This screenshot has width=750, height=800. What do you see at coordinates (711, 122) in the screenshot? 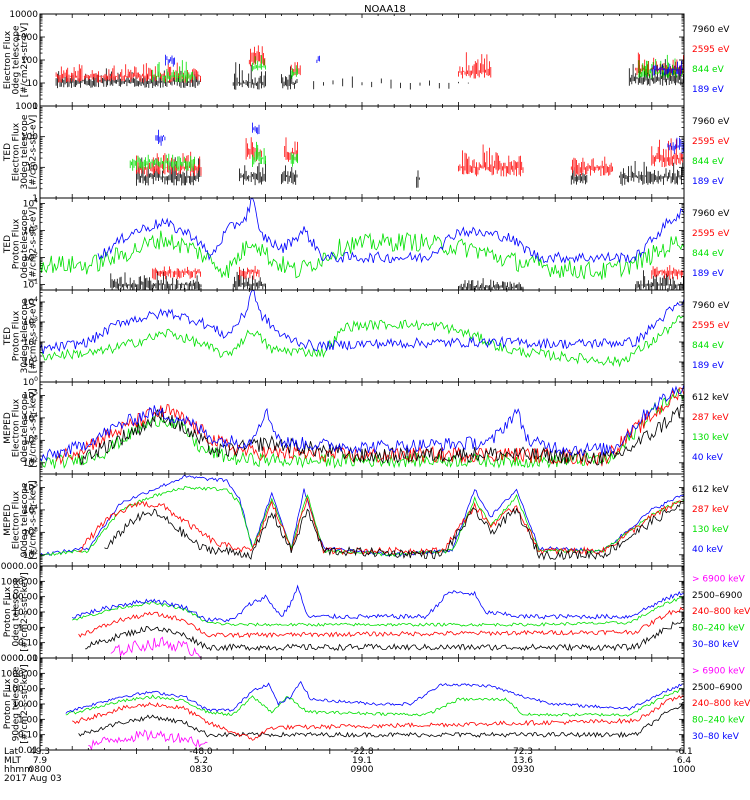
I see `legend-entry-1-0: 7960 eV` at bounding box center [711, 122].